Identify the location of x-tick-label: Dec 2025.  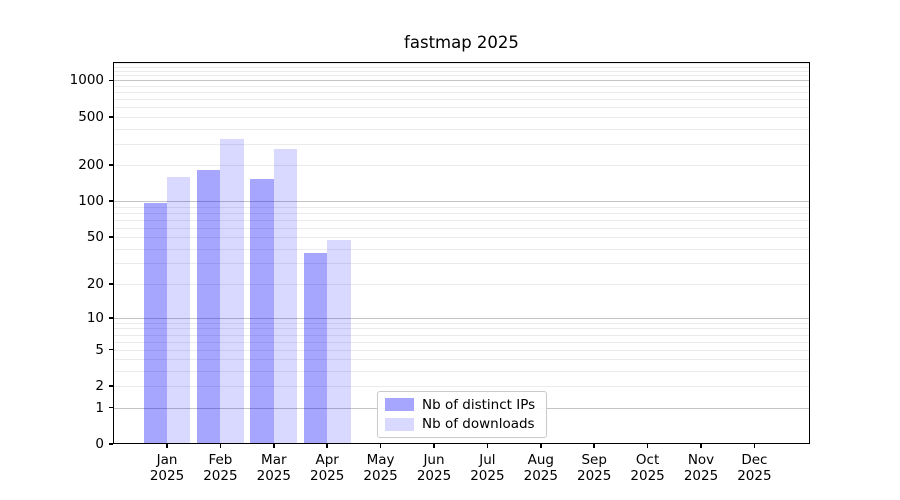
(754, 468).